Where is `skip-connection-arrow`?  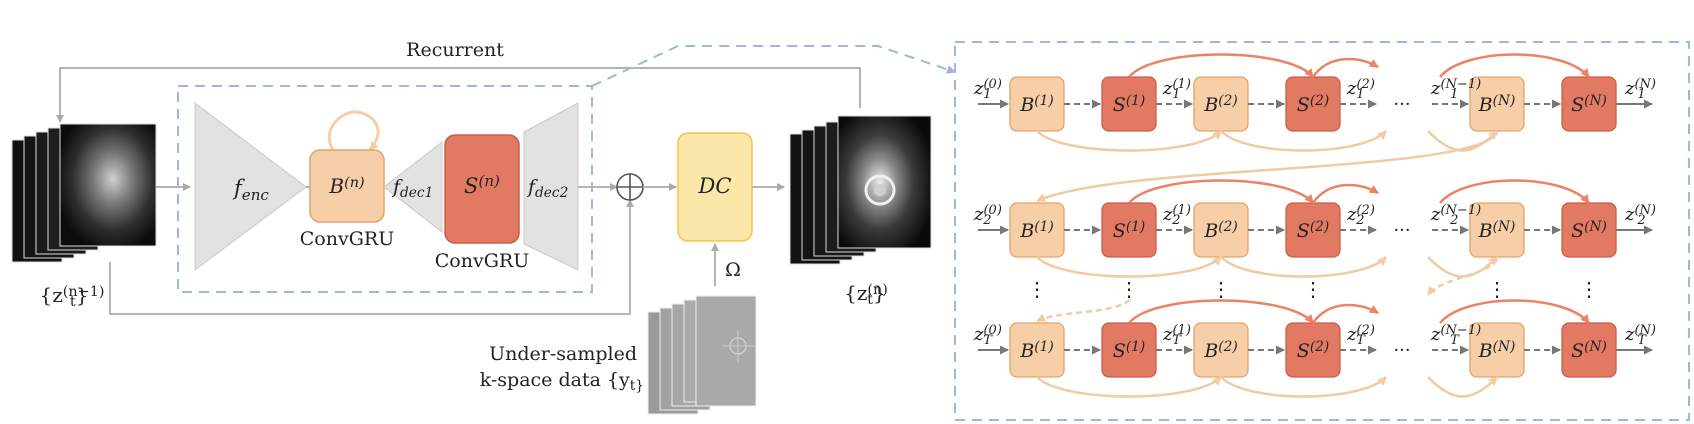
skip-connection-arrow is located at coordinates (371, 257).